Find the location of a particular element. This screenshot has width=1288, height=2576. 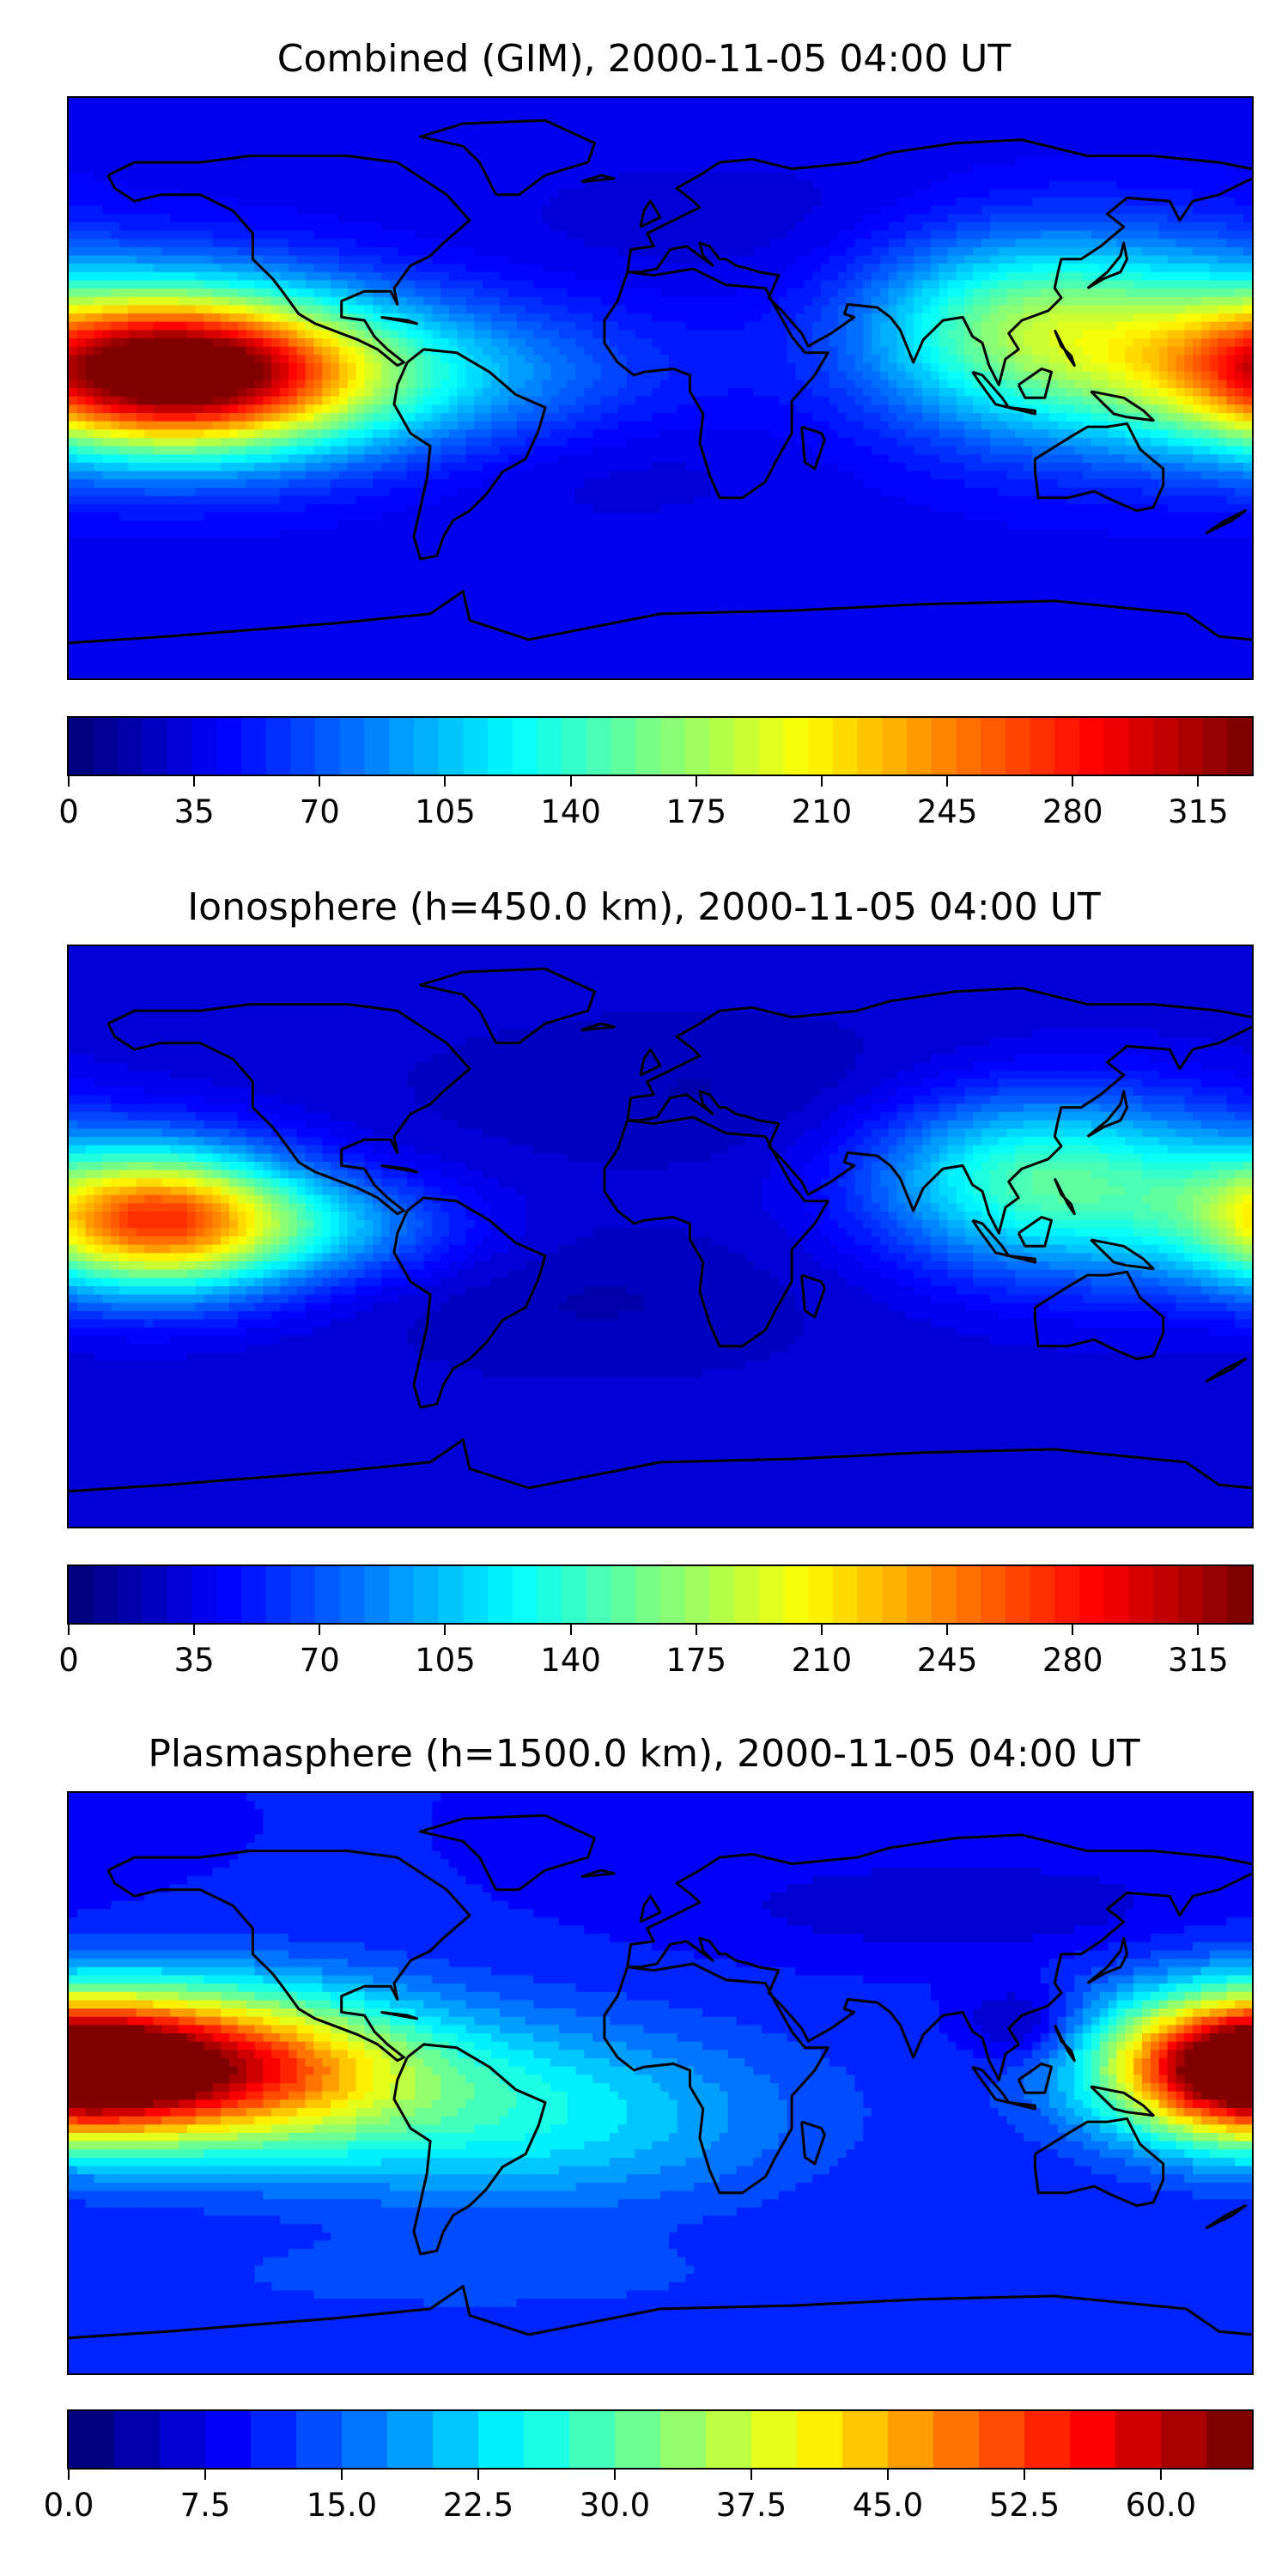

plasmasphere-colorbar is located at coordinates (660, 2440).